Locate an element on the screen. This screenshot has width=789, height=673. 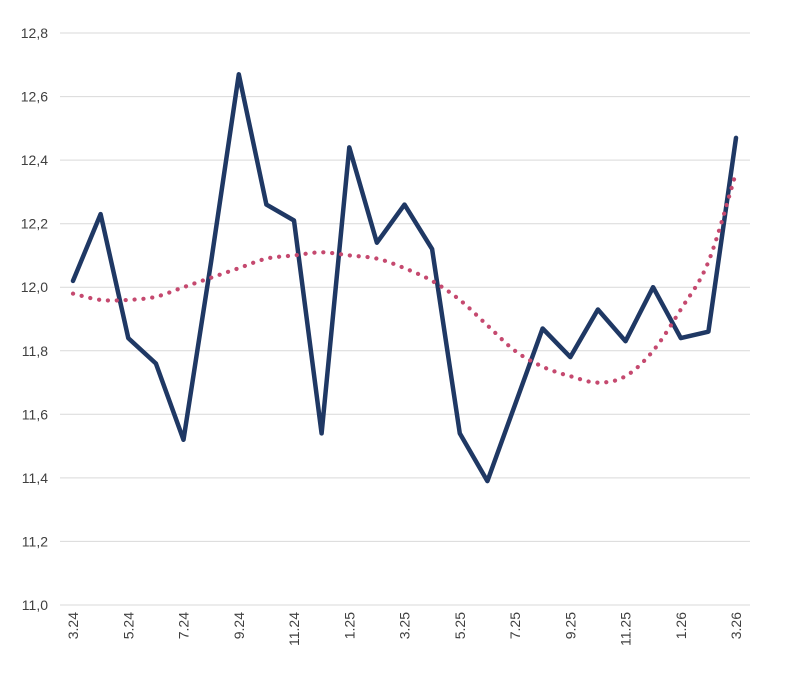
x-axis-tick-label: 7.24 is located at coordinates (184, 625).